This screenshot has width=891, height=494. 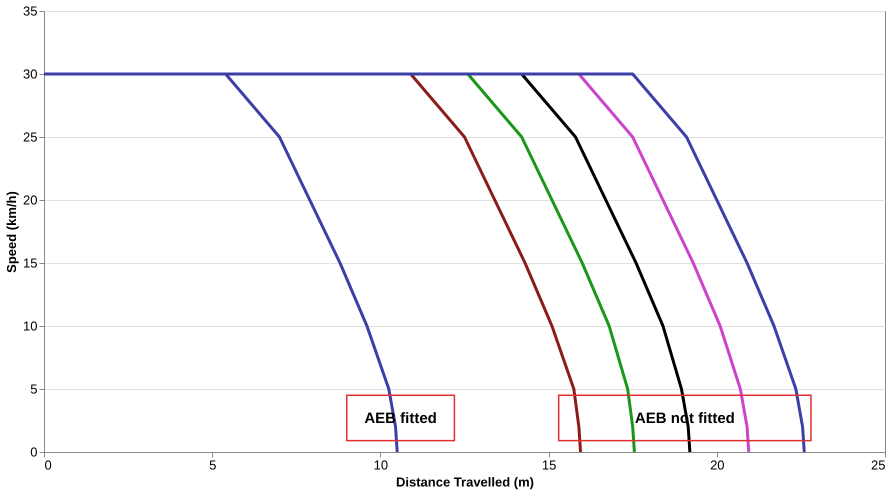 I want to click on x-tick-label: 25, so click(x=878, y=465).